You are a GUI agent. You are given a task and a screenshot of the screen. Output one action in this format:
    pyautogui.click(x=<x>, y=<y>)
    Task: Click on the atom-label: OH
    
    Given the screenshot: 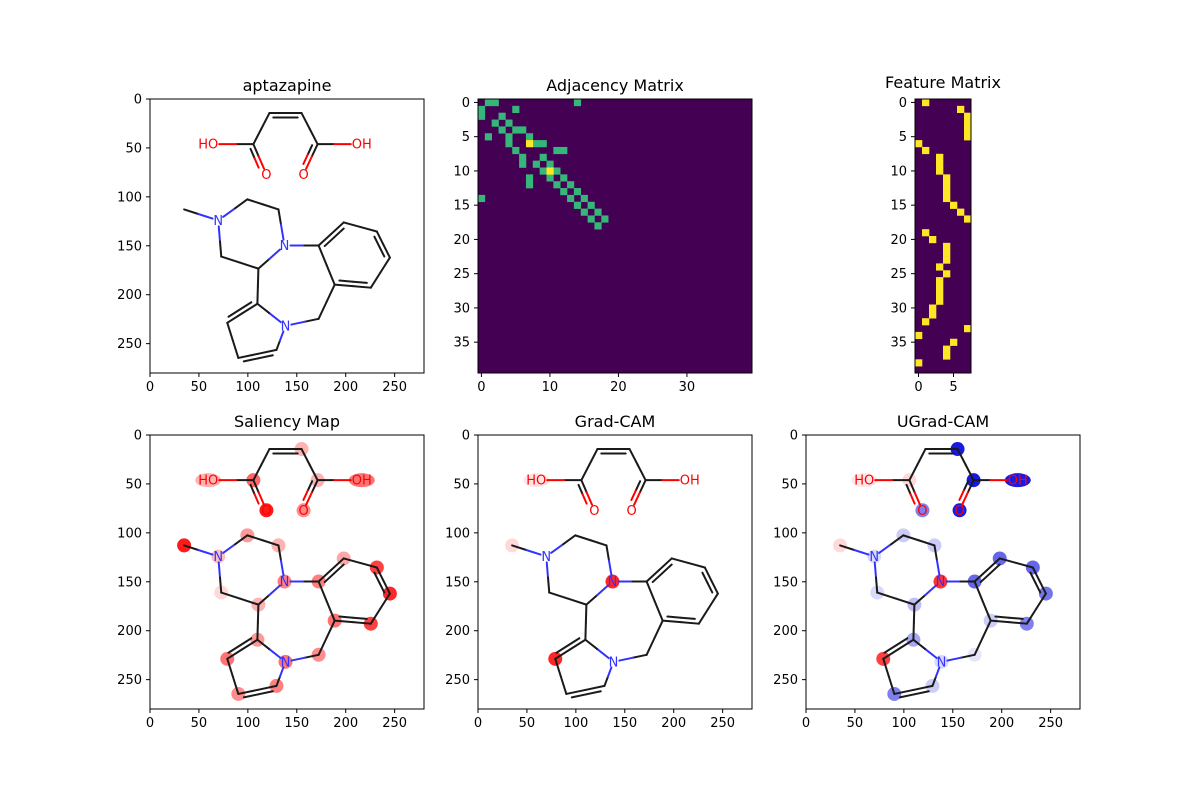 What is the action you would take?
    pyautogui.click(x=362, y=481)
    